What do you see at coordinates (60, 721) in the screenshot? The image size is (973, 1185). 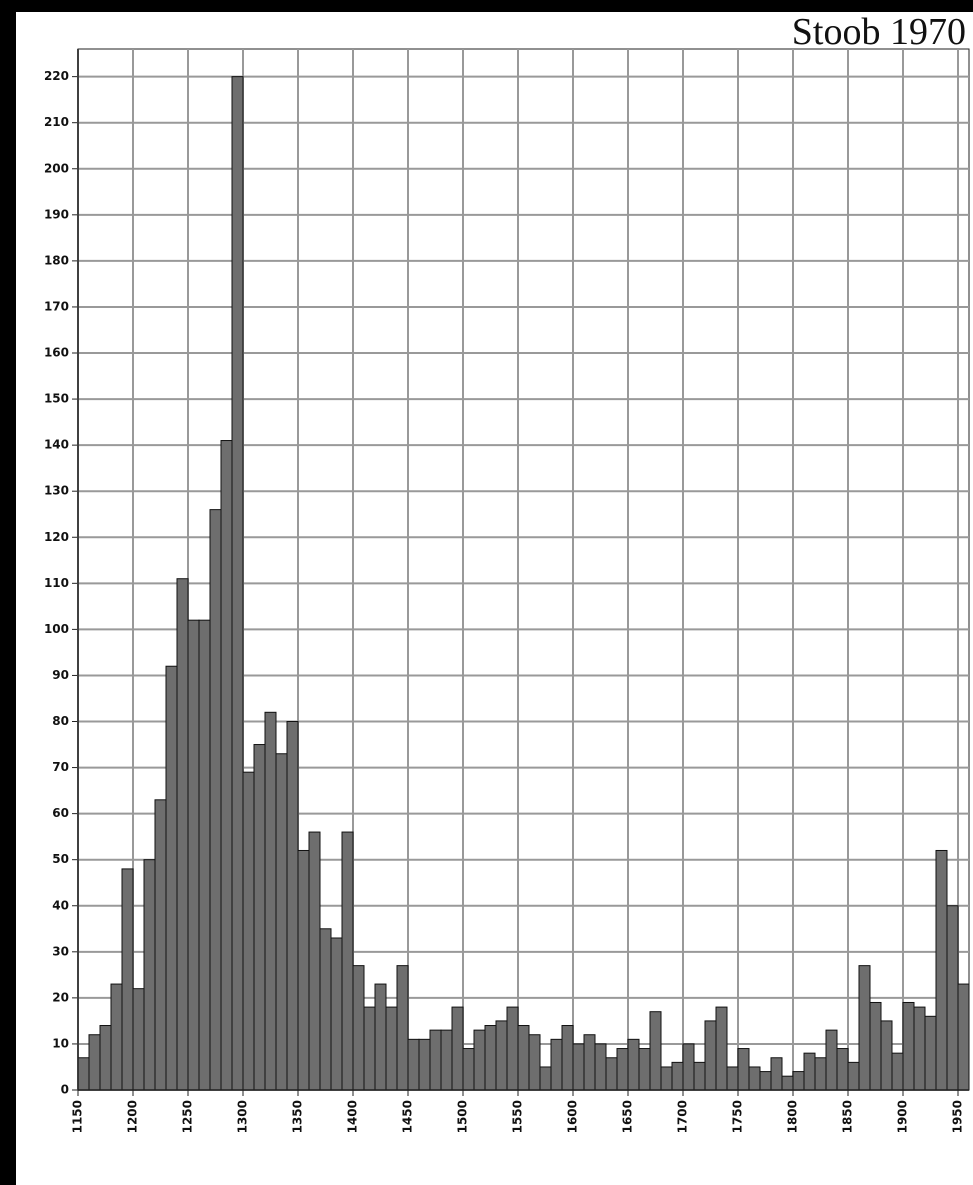 I see `y-tick-label: 80` at bounding box center [60, 721].